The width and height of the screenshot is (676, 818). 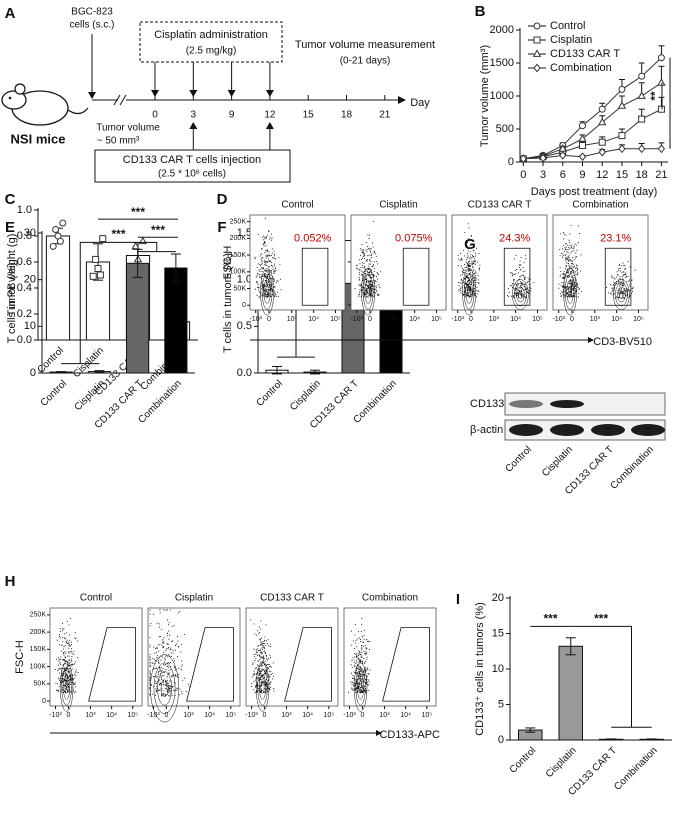 I want to click on y-tick-label: 15, so click(x=498, y=633).